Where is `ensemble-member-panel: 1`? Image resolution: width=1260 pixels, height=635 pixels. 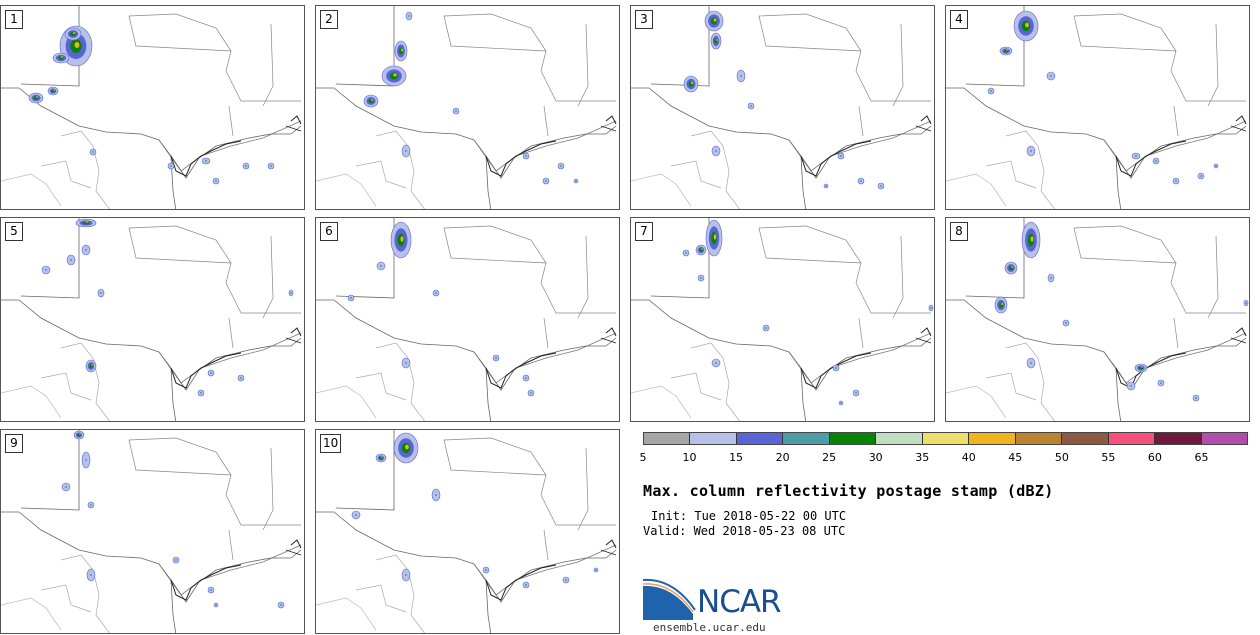
ensemble-member-panel: 1 is located at coordinates (152, 107).